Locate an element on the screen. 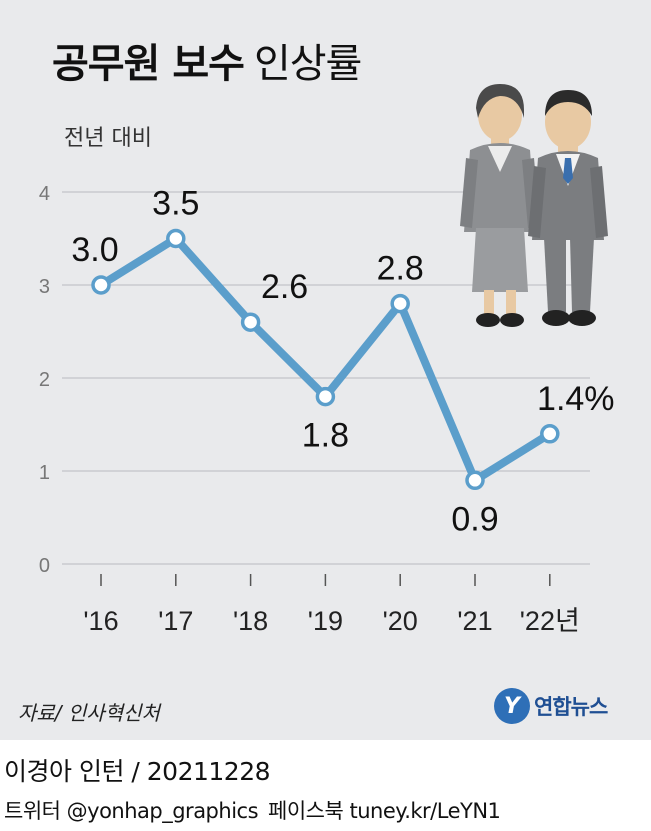 The image size is (651, 831). yonhap-logo: Y 연합뉴스 is located at coordinates (551, 706).